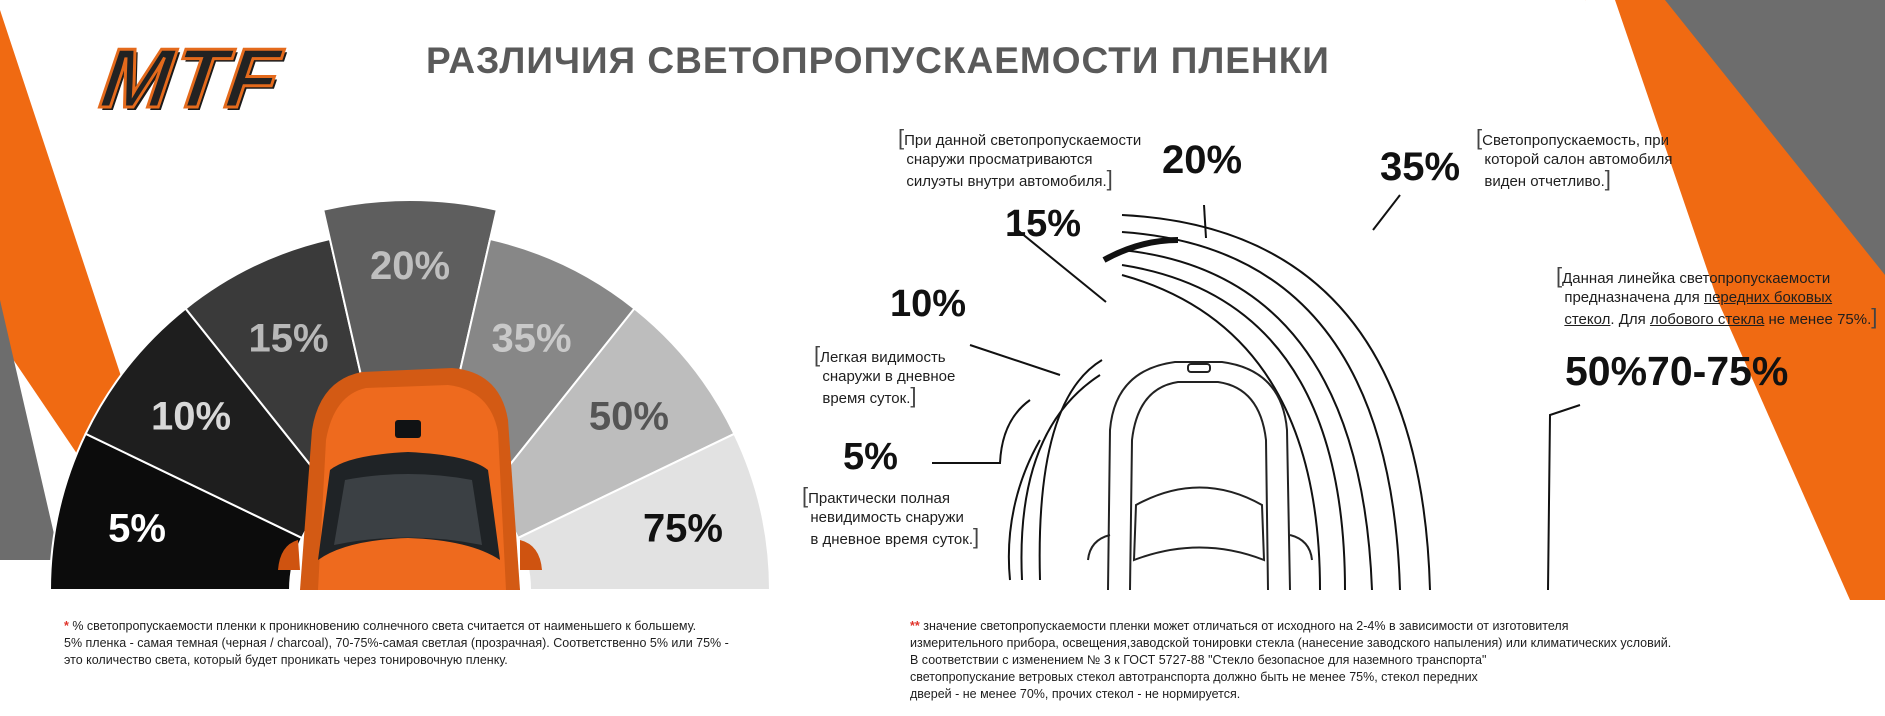 The height and width of the screenshot is (716, 1885). I want to click on label-35: 35%, so click(1420, 167).